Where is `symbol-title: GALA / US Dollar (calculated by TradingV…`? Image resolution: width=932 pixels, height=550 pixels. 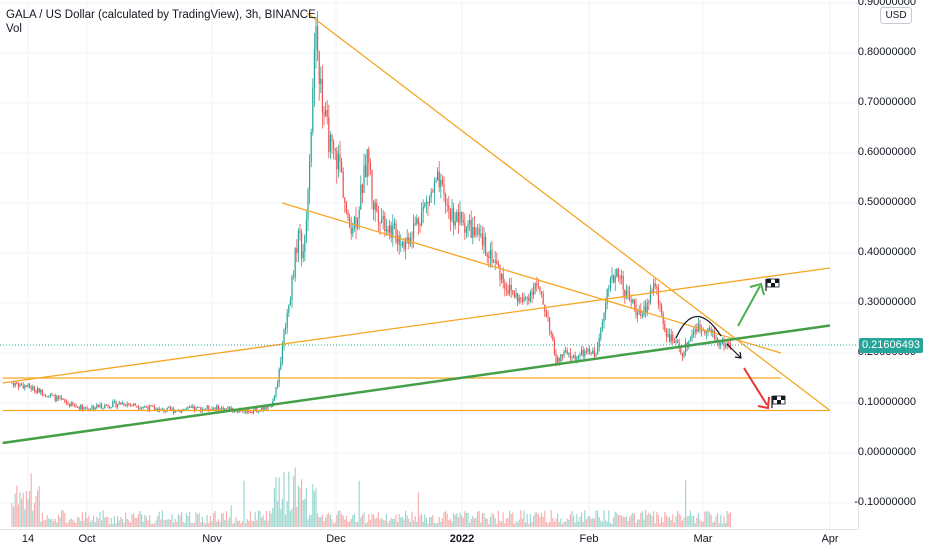 symbol-title: GALA / US Dollar (calculated by TradingV… is located at coordinates (161, 15).